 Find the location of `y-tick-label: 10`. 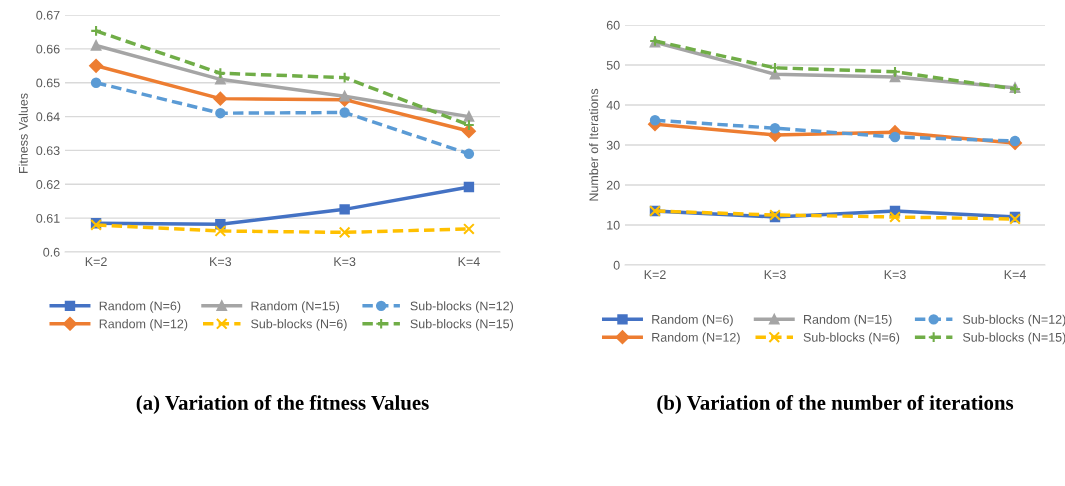

y-tick-label: 10 is located at coordinates (613, 225).